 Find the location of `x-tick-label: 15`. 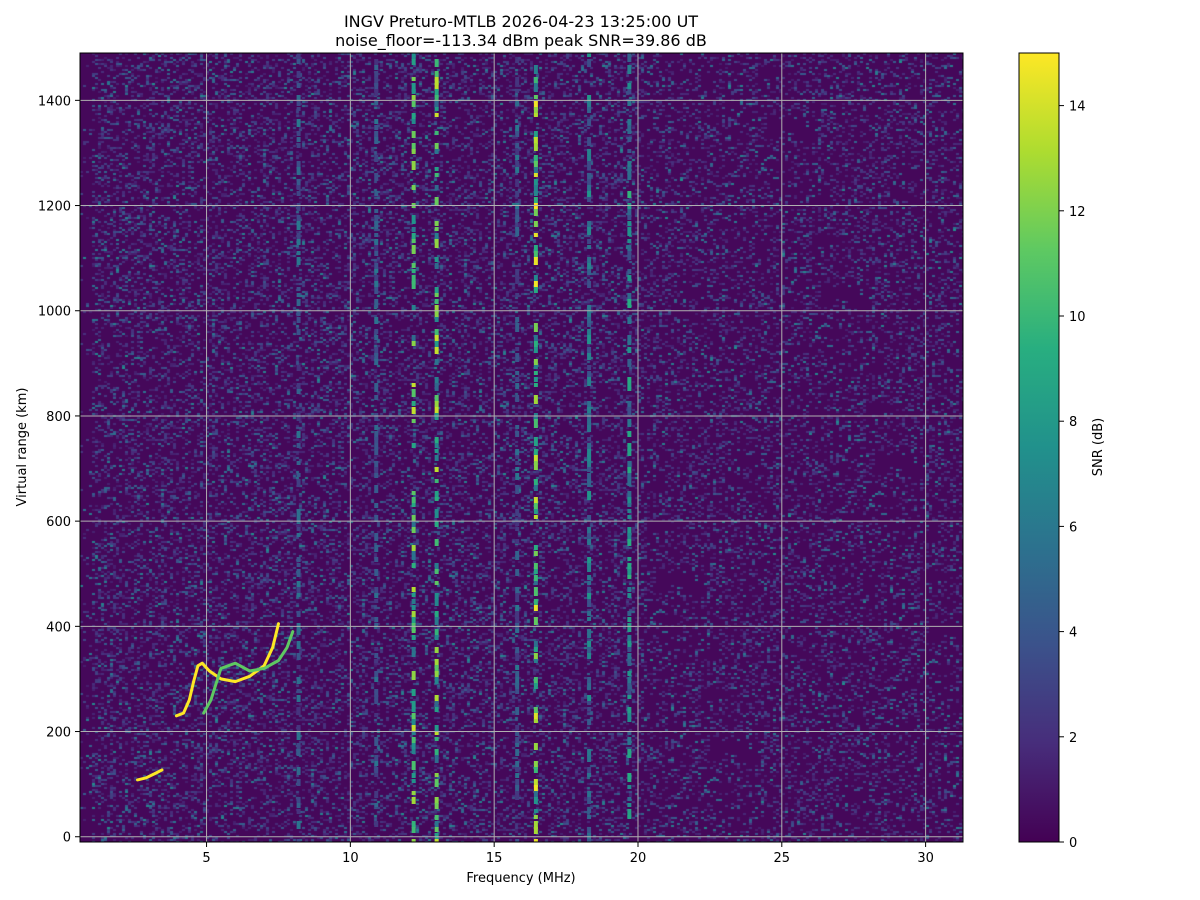

x-tick-label: 15 is located at coordinates (494, 858).